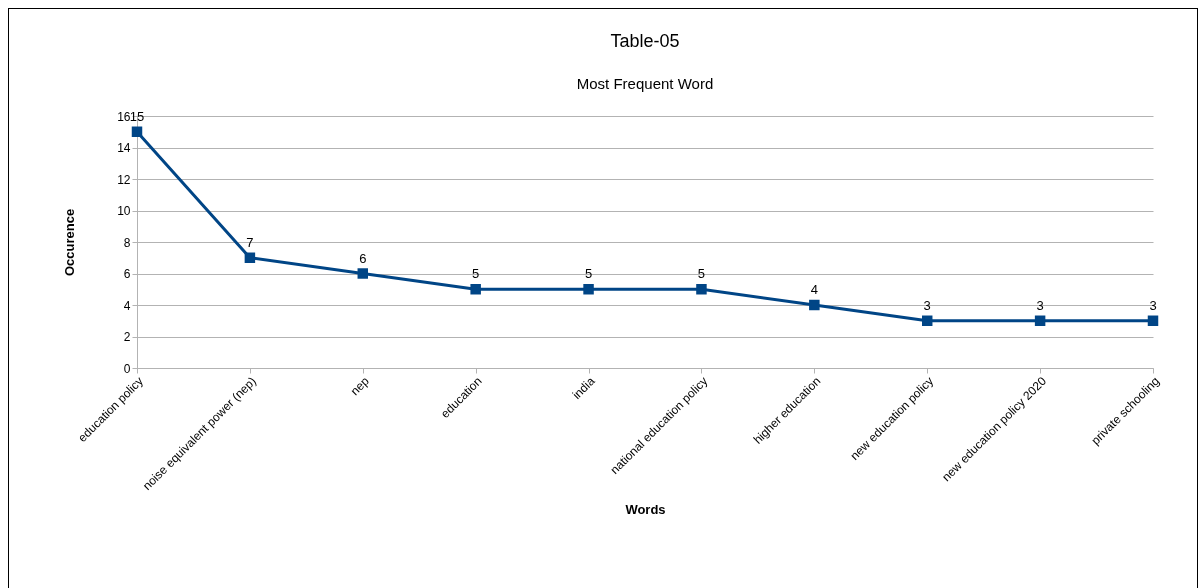 The width and height of the screenshot is (1199, 588). Describe the element at coordinates (127, 368) in the screenshot. I see `y-tick-label: 0` at that location.